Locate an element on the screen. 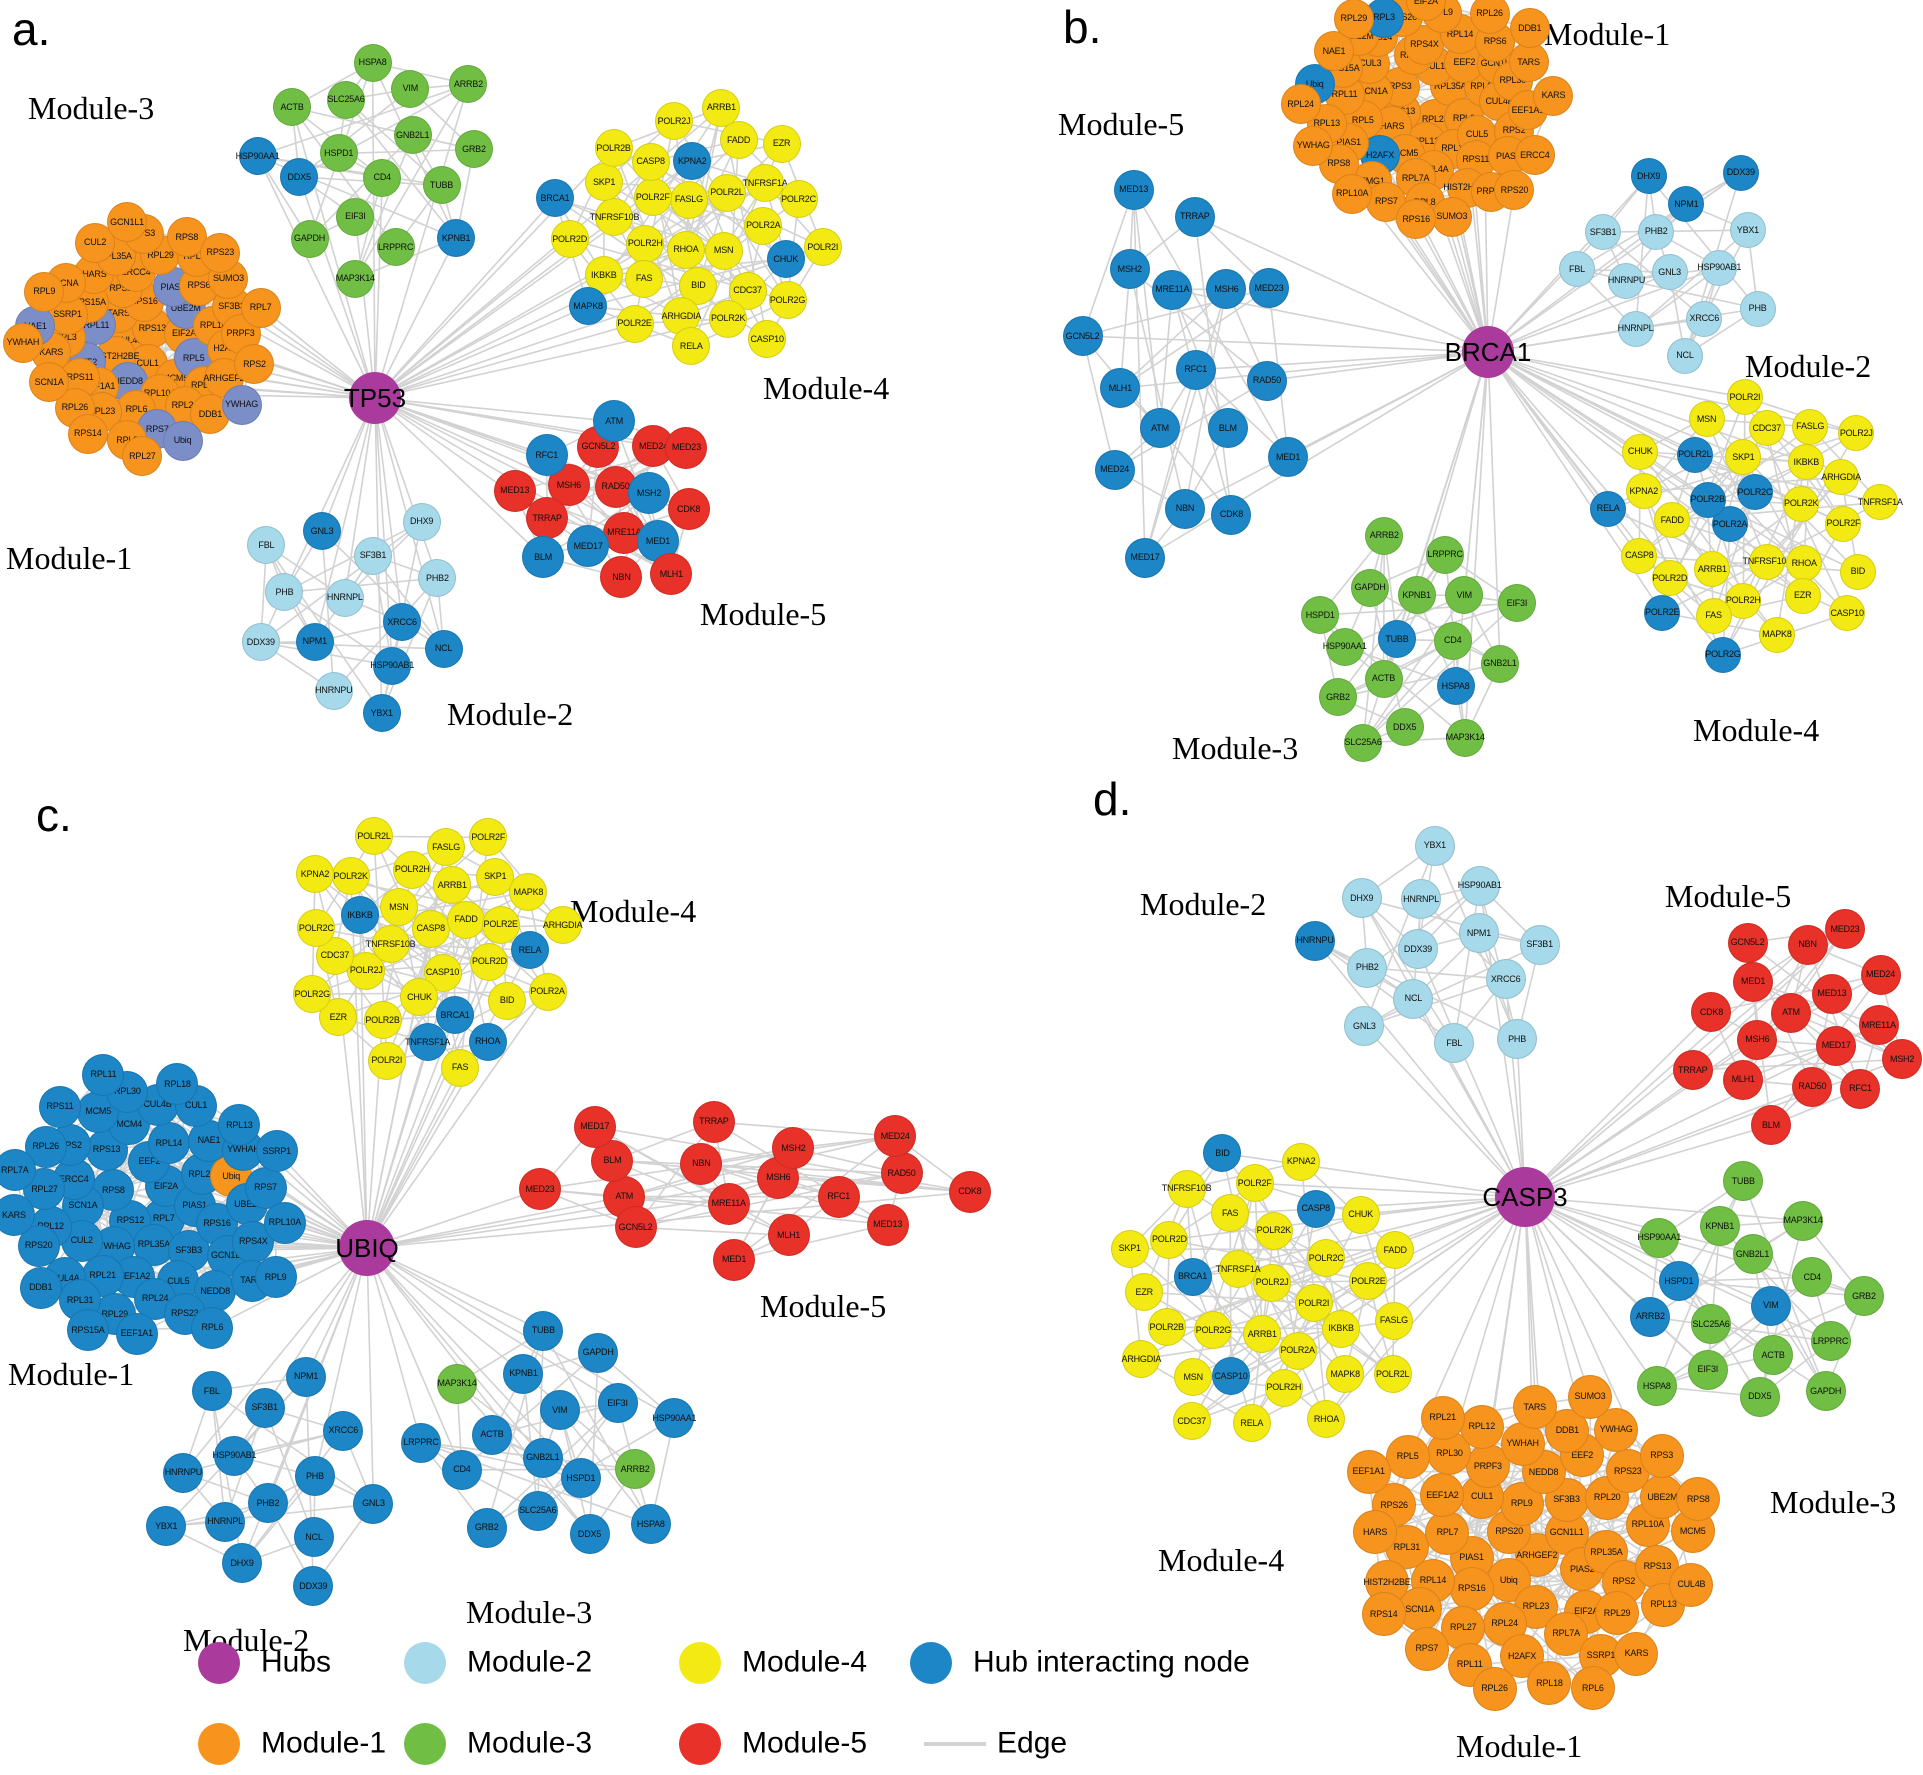  node-RPS2: RPS2 is located at coordinates (254, 364).